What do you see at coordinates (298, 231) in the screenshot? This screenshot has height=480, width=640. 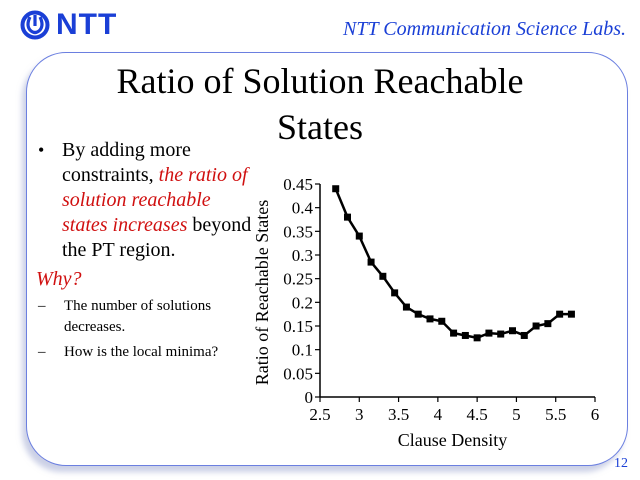 I see `y-tick-label: 0.35` at bounding box center [298, 231].